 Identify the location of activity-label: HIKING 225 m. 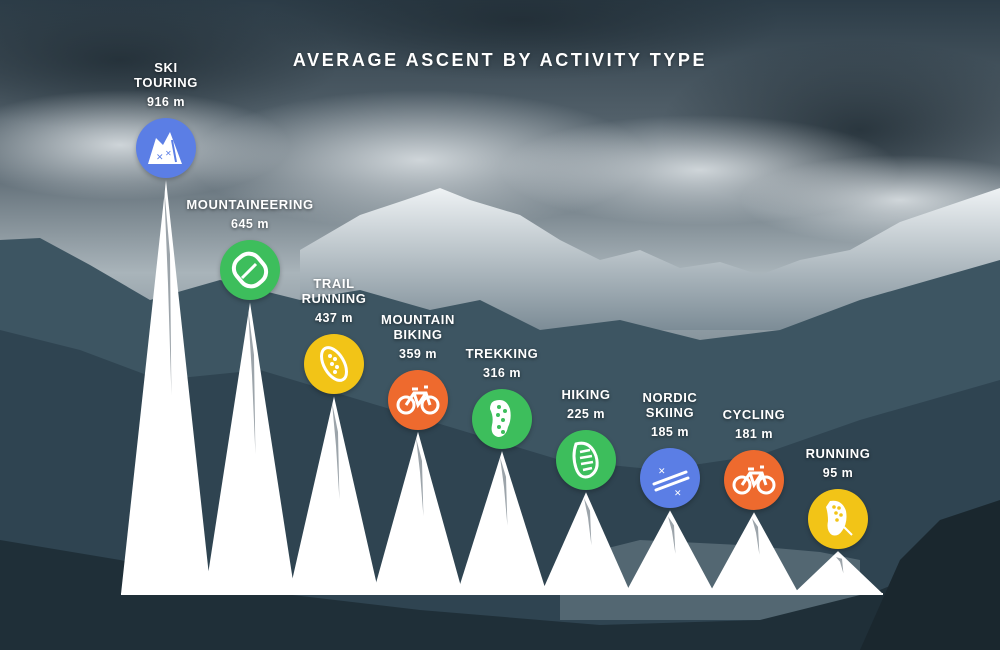
(586, 404).